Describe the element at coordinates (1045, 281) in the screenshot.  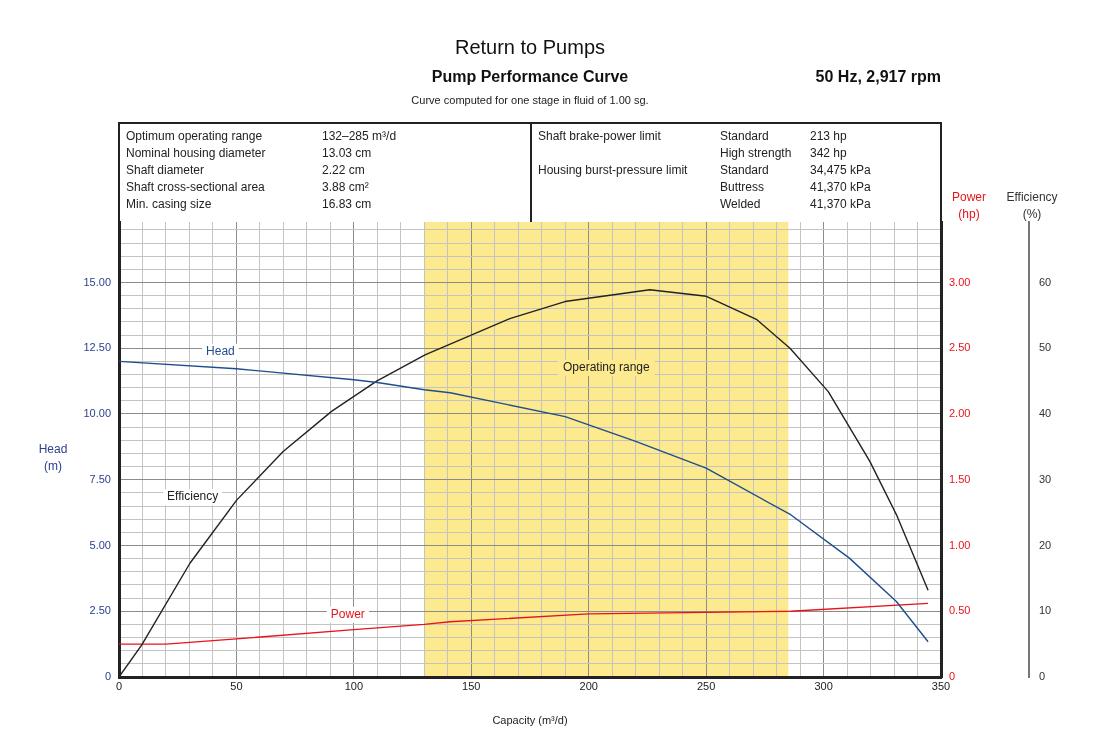
I see `y3-tick-label: 60` at that location.